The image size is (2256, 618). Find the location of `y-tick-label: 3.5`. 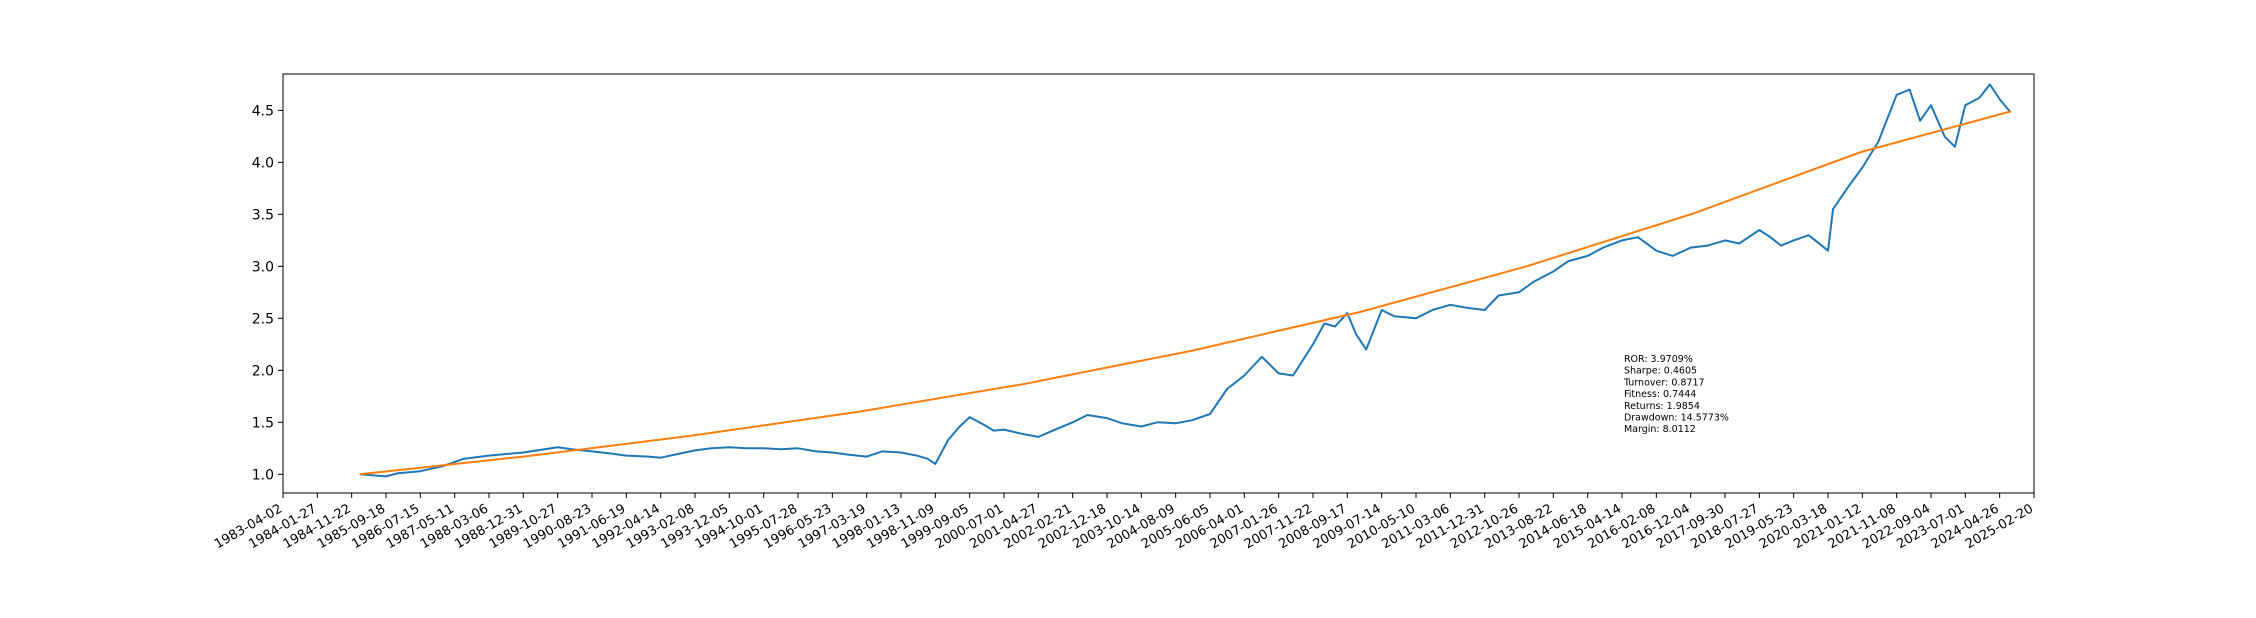

y-tick-label: 3.5 is located at coordinates (263, 215).